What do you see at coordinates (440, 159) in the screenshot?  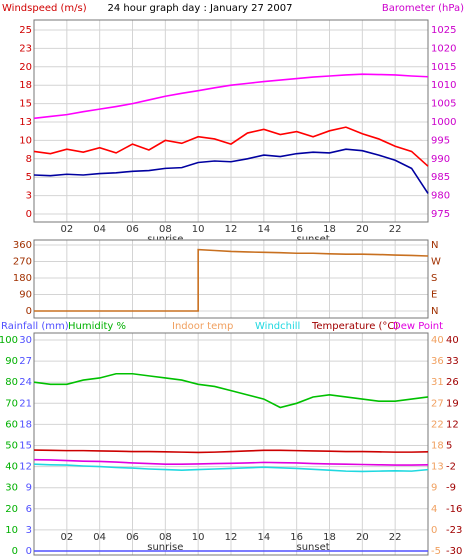 I see `y-tick-label: 990` at bounding box center [440, 159].